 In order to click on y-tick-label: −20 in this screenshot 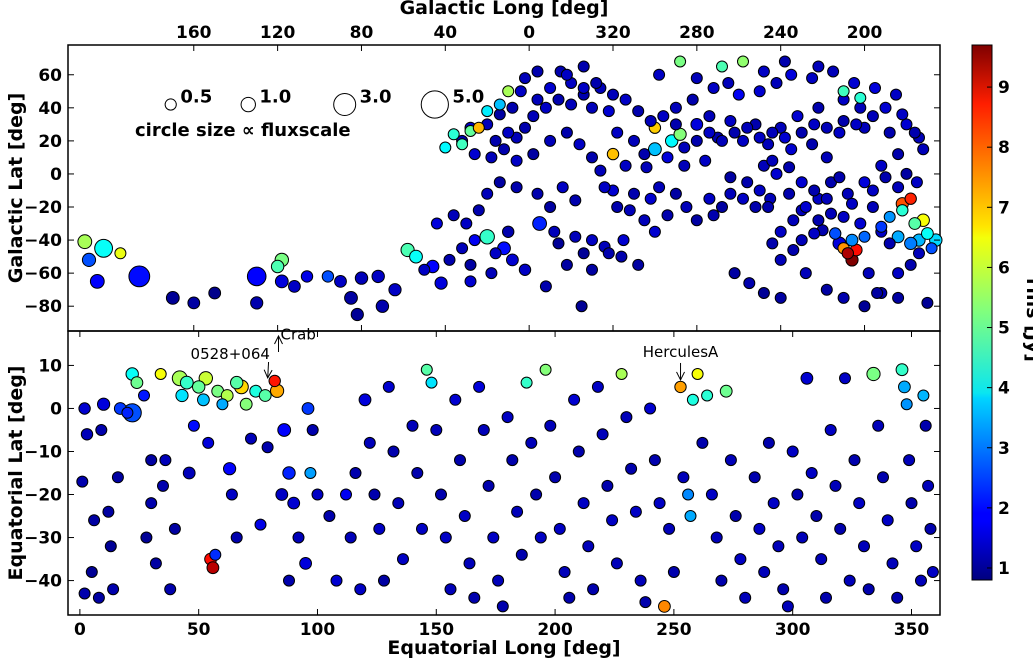, I will do `click(43, 208)`.